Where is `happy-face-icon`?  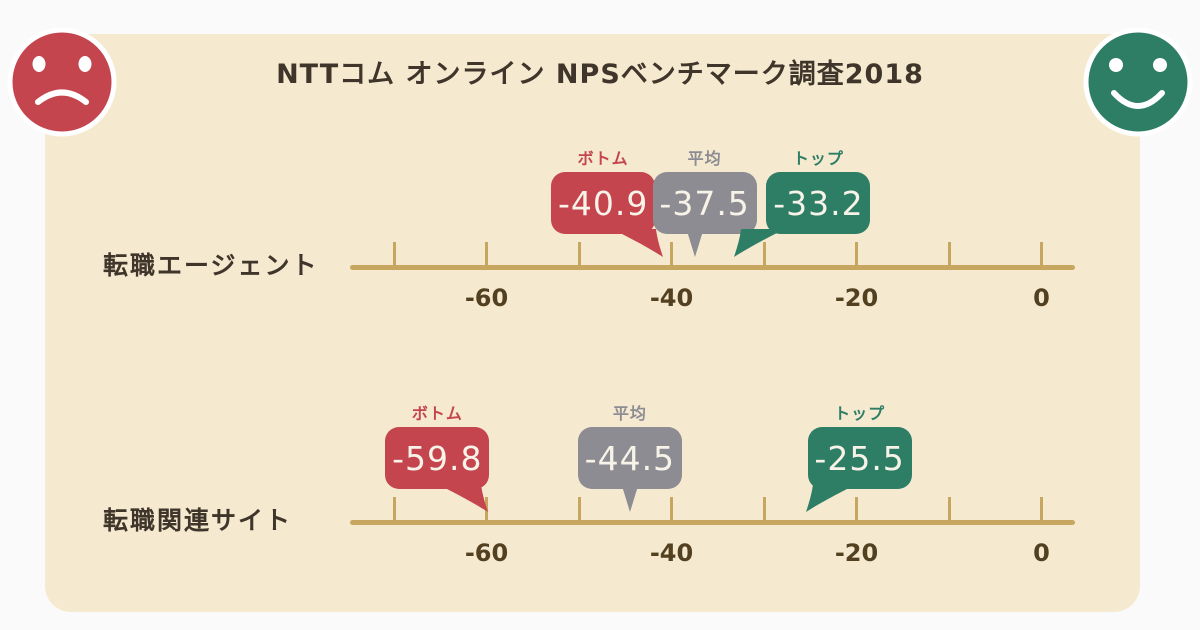 happy-face-icon is located at coordinates (1138, 82).